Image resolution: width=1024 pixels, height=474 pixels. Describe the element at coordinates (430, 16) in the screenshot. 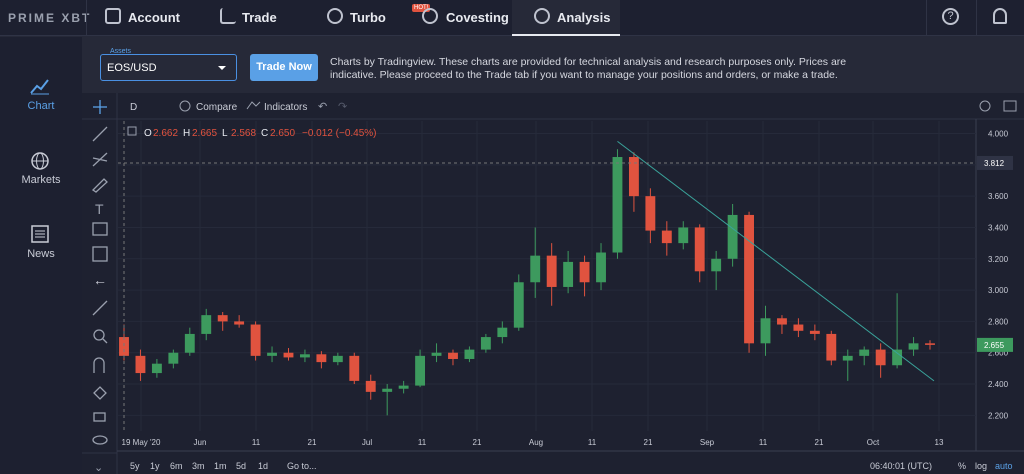

I see `covesting-icon` at that location.